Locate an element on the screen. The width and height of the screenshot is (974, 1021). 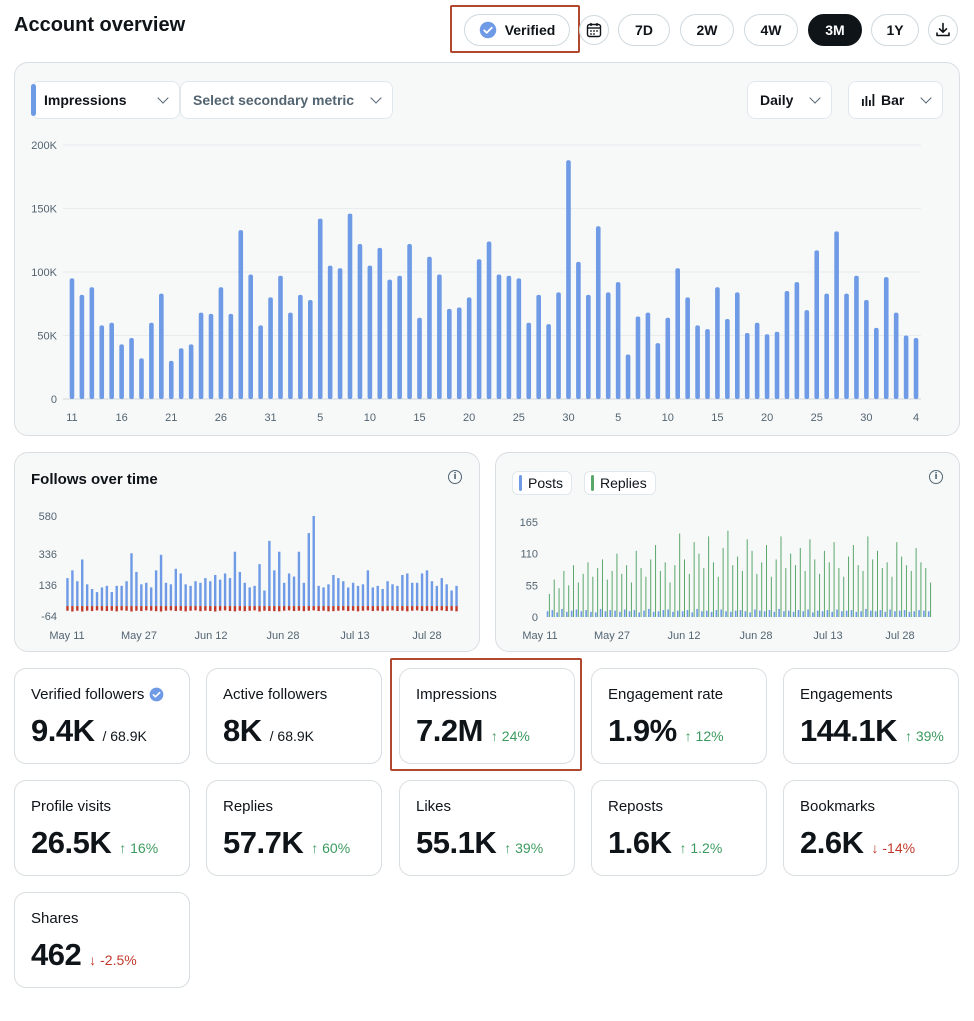
stat-card-verified-followers: Verified followers 9.4K / 68.9K is located at coordinates (102, 716).